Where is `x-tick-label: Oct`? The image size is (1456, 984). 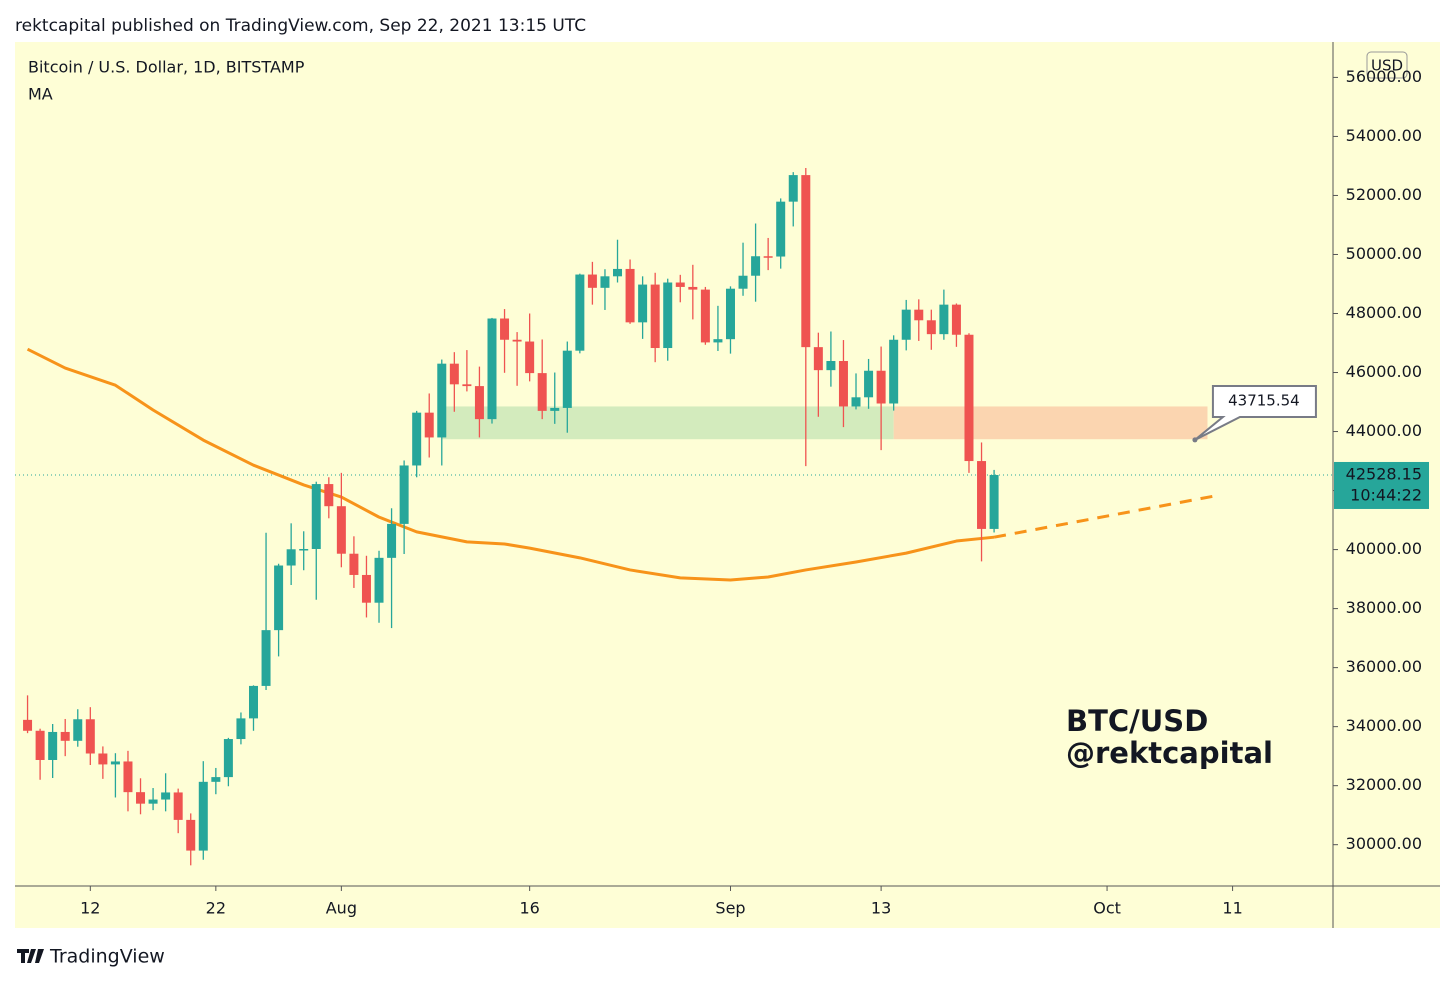
x-tick-label: Oct is located at coordinates (1107, 908).